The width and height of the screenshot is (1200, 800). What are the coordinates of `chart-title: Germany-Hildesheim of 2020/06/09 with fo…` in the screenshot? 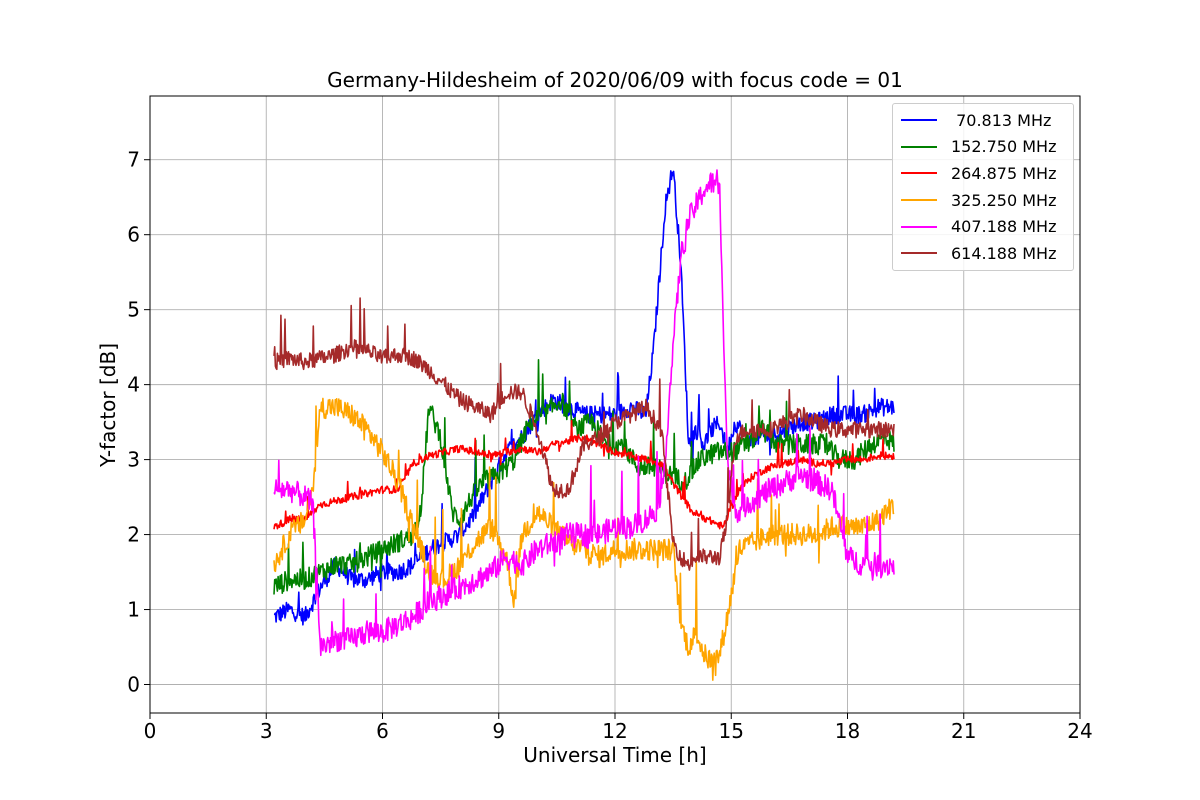 It's located at (615, 80).